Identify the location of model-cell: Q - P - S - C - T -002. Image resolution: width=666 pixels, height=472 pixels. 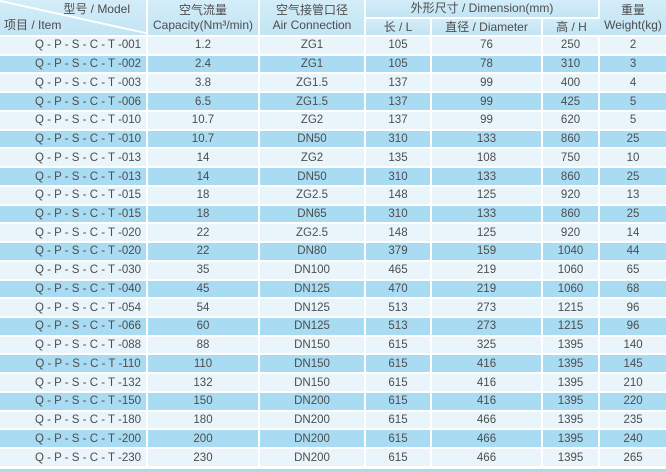
(74, 65).